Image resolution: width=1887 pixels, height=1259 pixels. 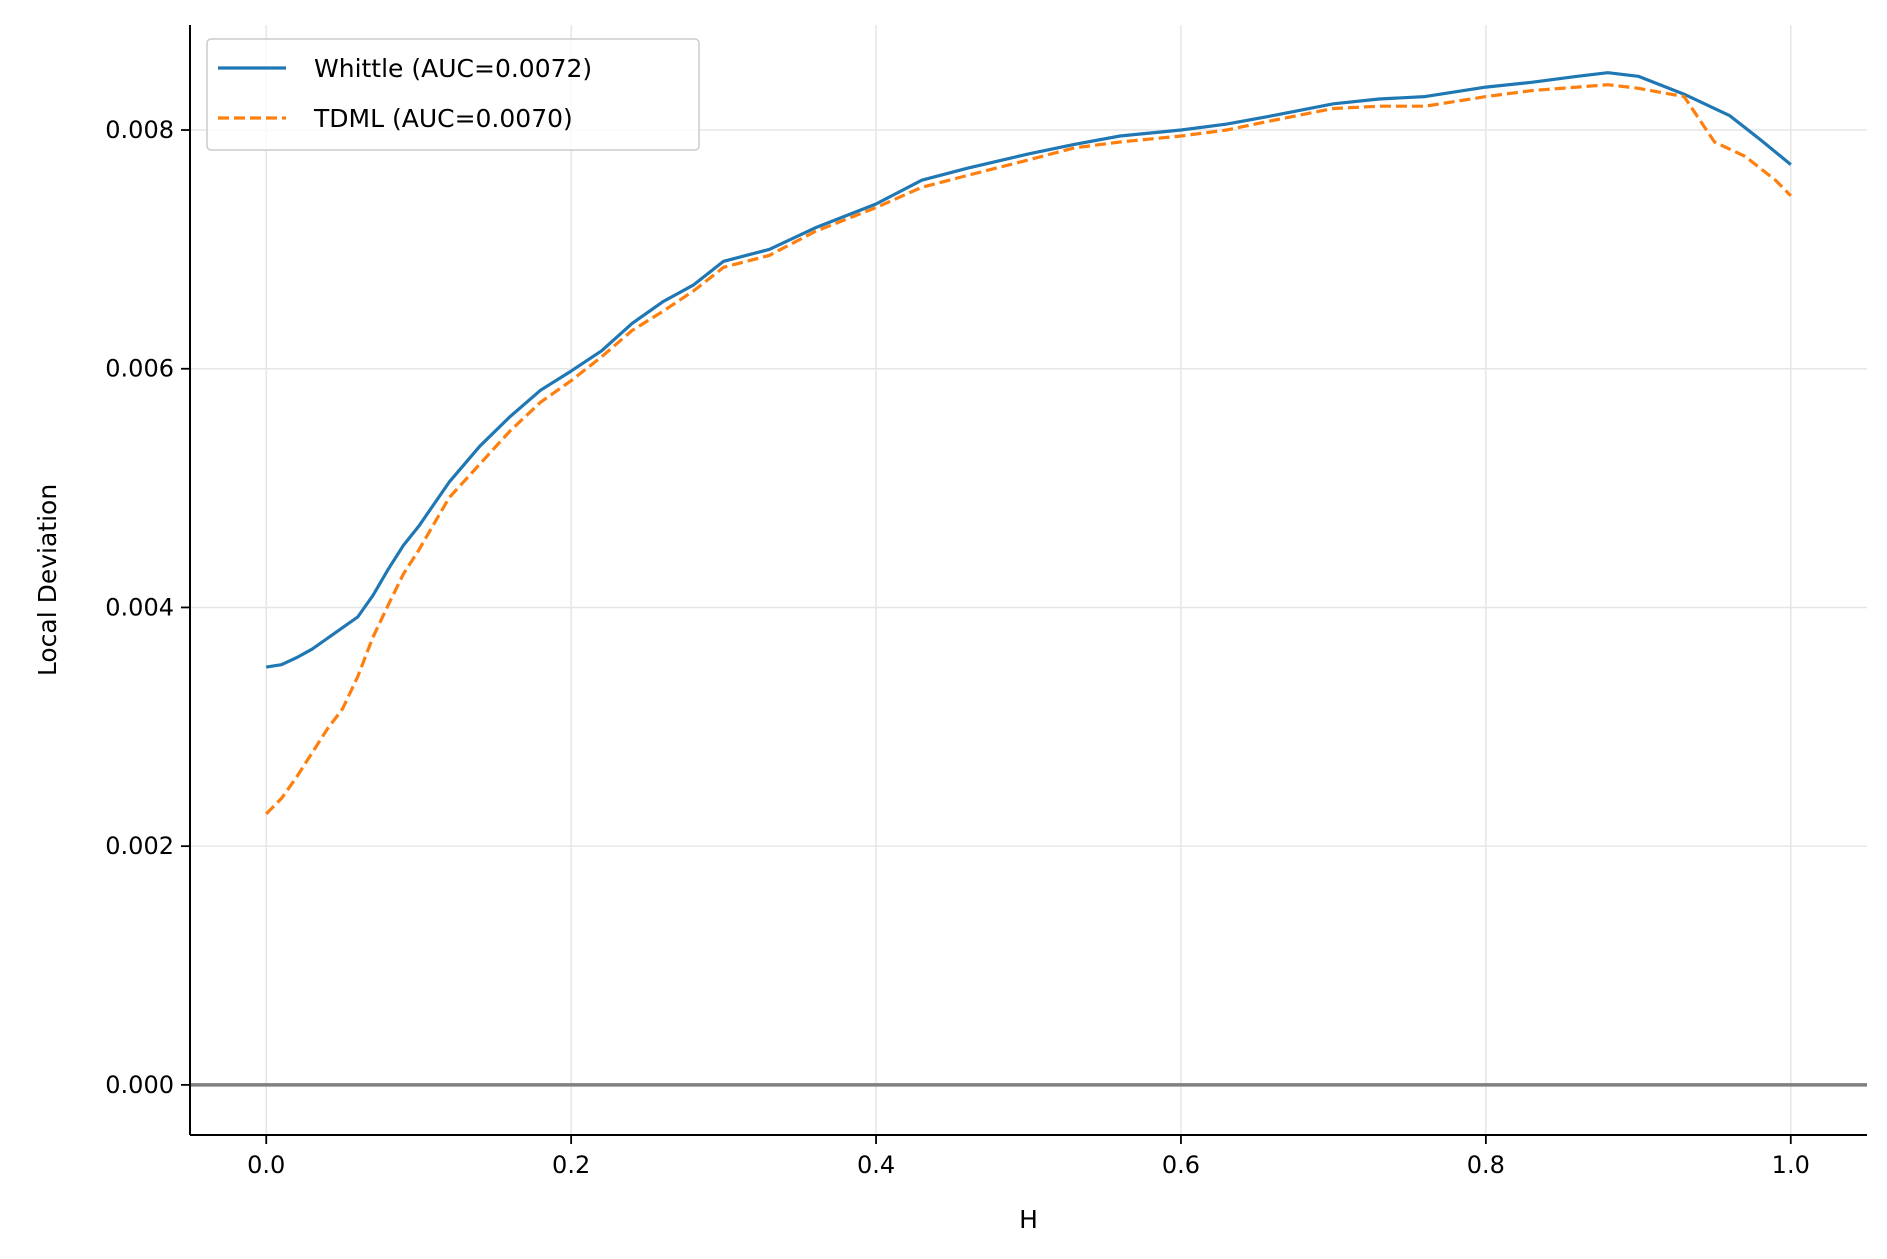 What do you see at coordinates (571, 1165) in the screenshot?
I see `x-tick-label-1: 0.2` at bounding box center [571, 1165].